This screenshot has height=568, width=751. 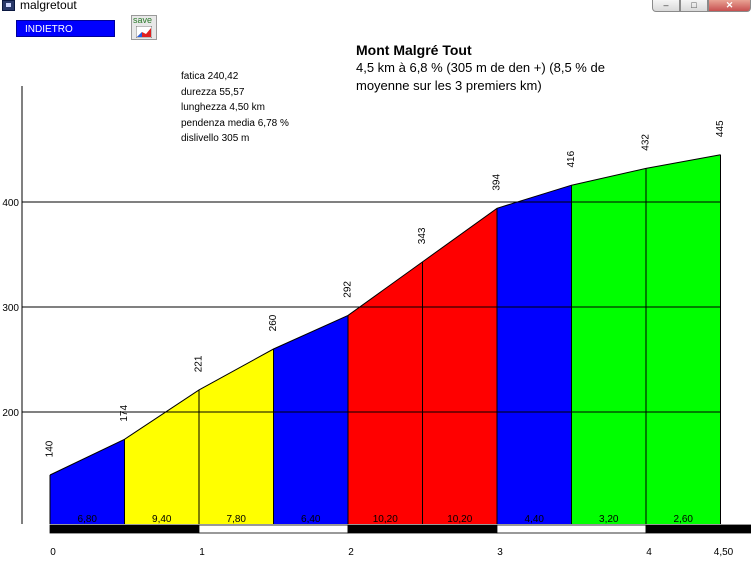 What do you see at coordinates (10, 308) in the screenshot?
I see `y-tick-label: 300` at bounding box center [10, 308].